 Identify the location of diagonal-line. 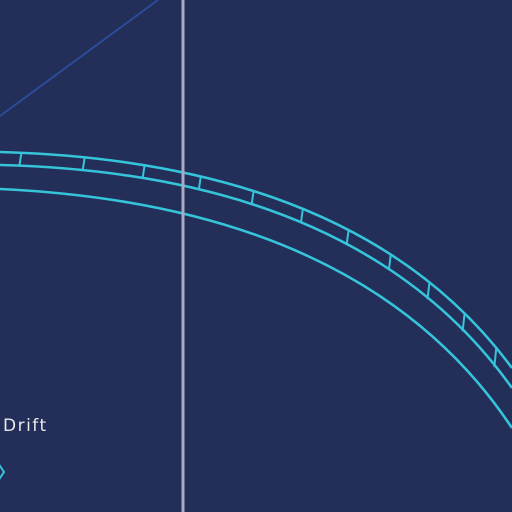
(79, 58).